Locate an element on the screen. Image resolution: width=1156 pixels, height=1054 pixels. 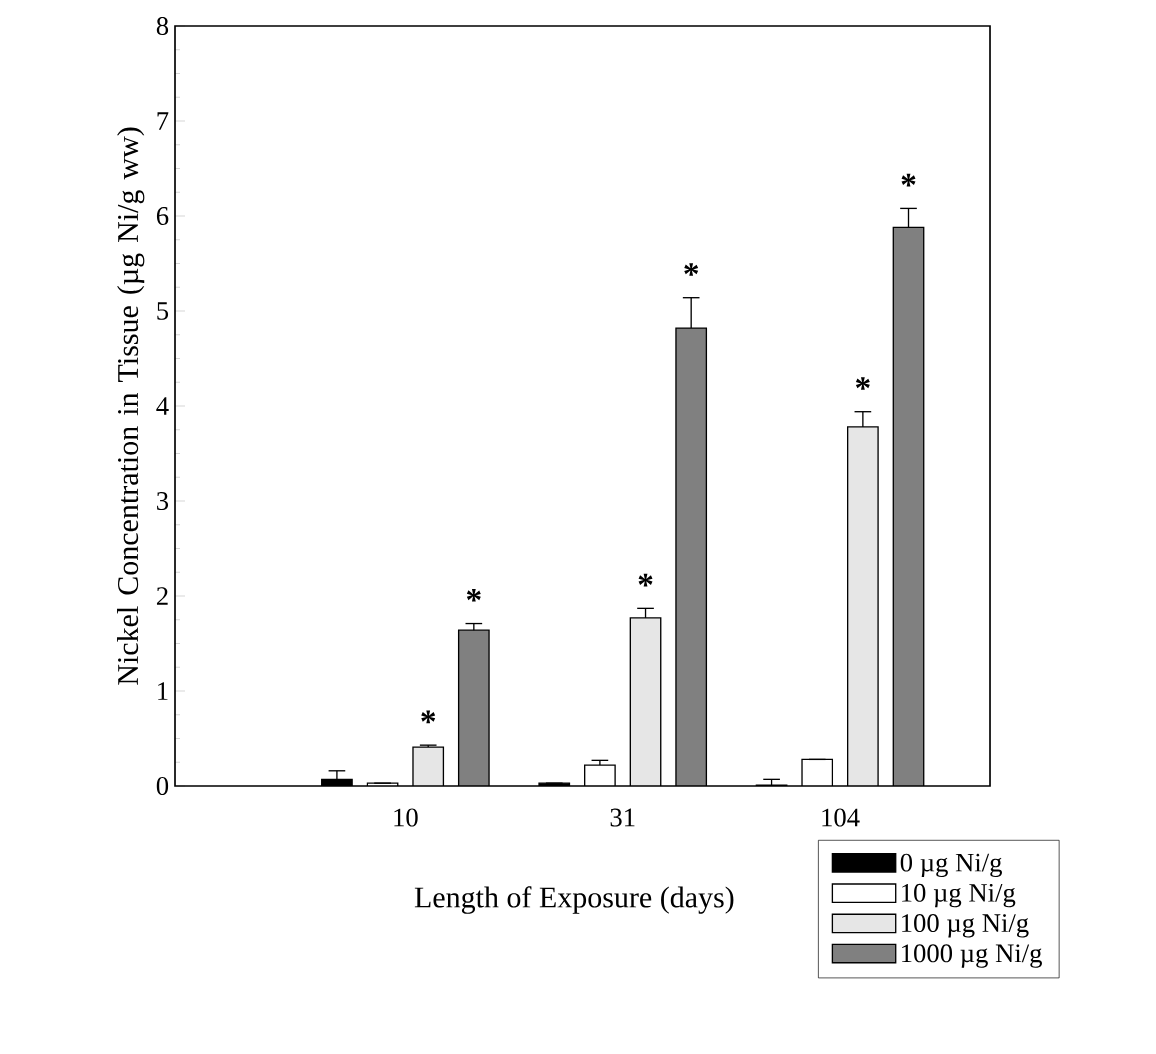
legend-label: 1000 µg Ni/g is located at coordinates (972, 956).